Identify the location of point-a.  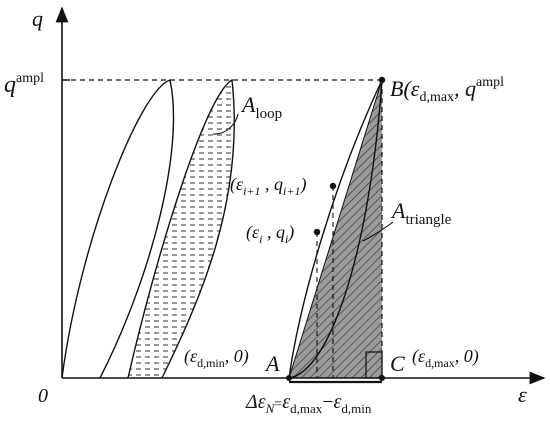
(289, 378).